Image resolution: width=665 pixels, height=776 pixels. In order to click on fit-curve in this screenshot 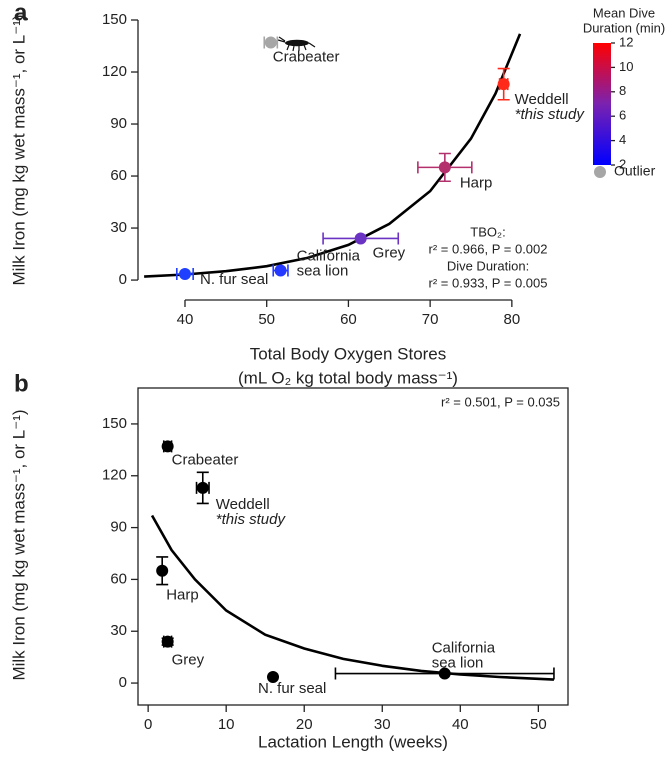, I will do `click(352, 597)`.